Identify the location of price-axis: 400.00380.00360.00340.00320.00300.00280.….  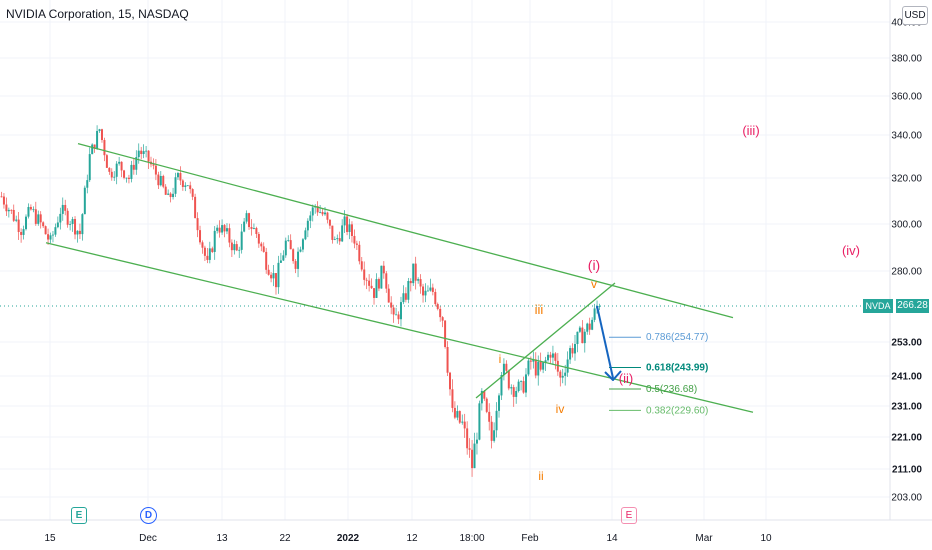
(906, 261).